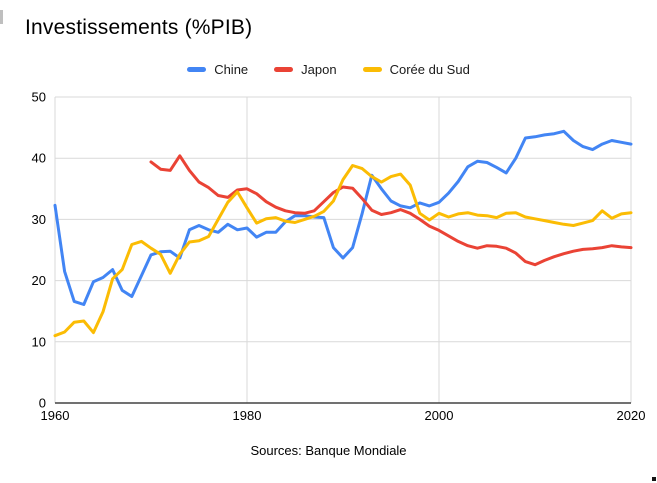 The height and width of the screenshot is (483, 657). I want to click on legend-item-cor-e-du-sud: Corée du Sud, so click(416, 69).